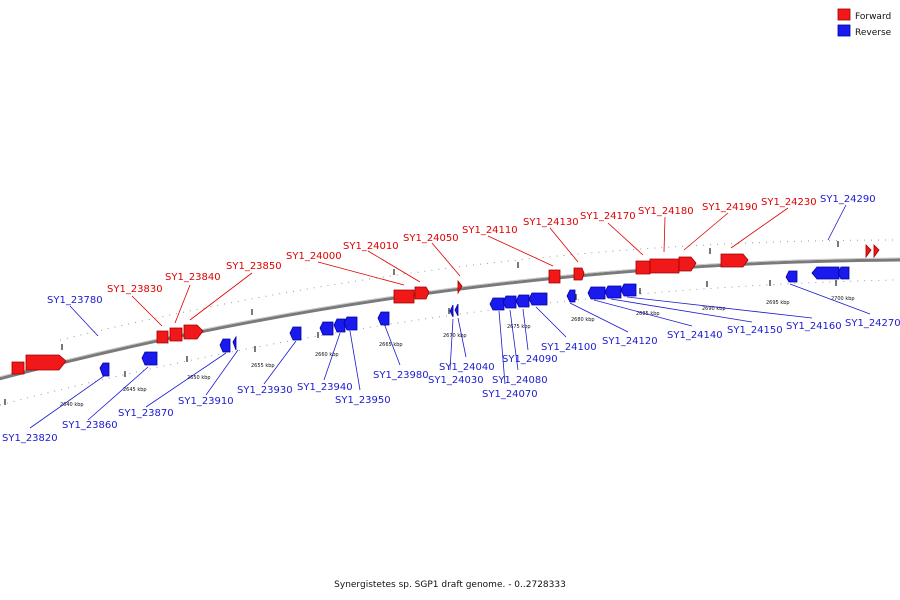 Image resolution: width=900 pixels, height=600 pixels. What do you see at coordinates (146, 413) in the screenshot?
I see `gene-label-SY1_23870: SY1_23870` at bounding box center [146, 413].